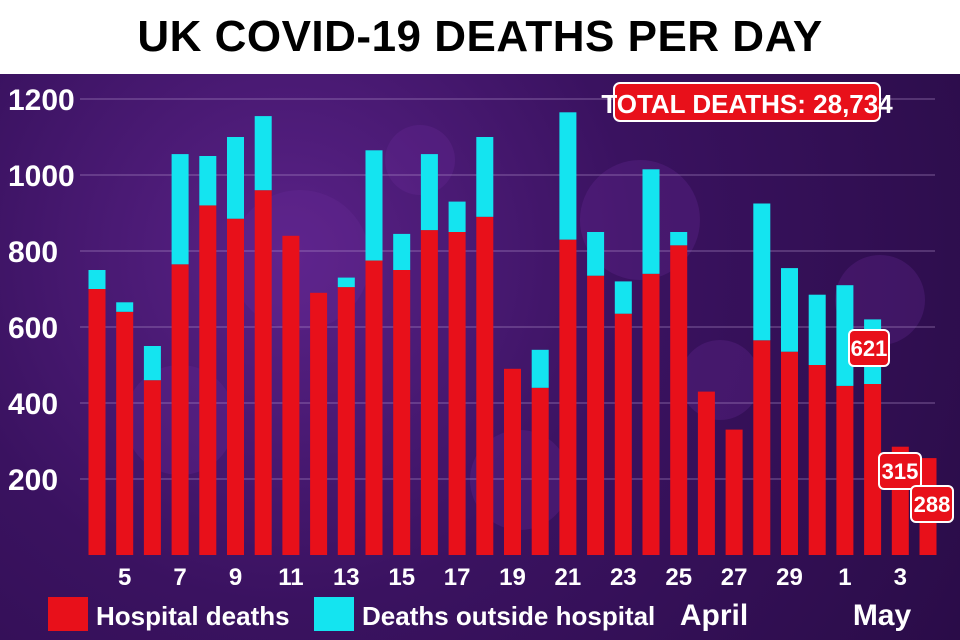 Image resolution: width=960 pixels, height=640 pixels. Describe the element at coordinates (68, 614) in the screenshot. I see `legend-swatch-hospital` at that location.